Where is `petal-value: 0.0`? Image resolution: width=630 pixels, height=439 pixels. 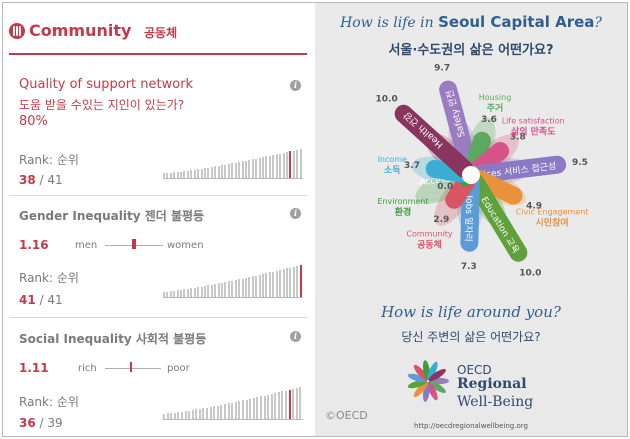
petal-value: 0.0 is located at coordinates (445, 187).